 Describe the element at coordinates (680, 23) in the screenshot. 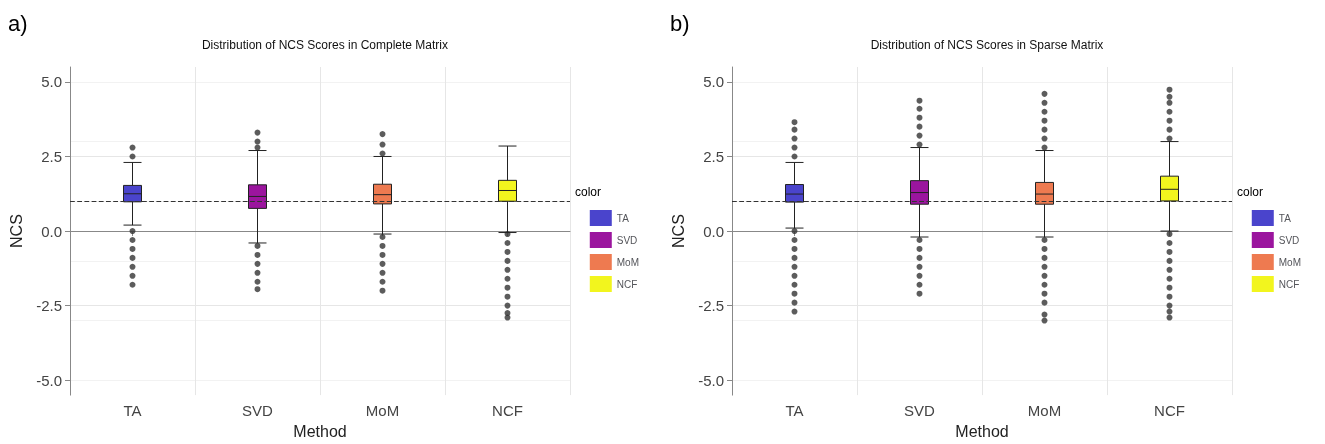

I see `text: b)` at that location.